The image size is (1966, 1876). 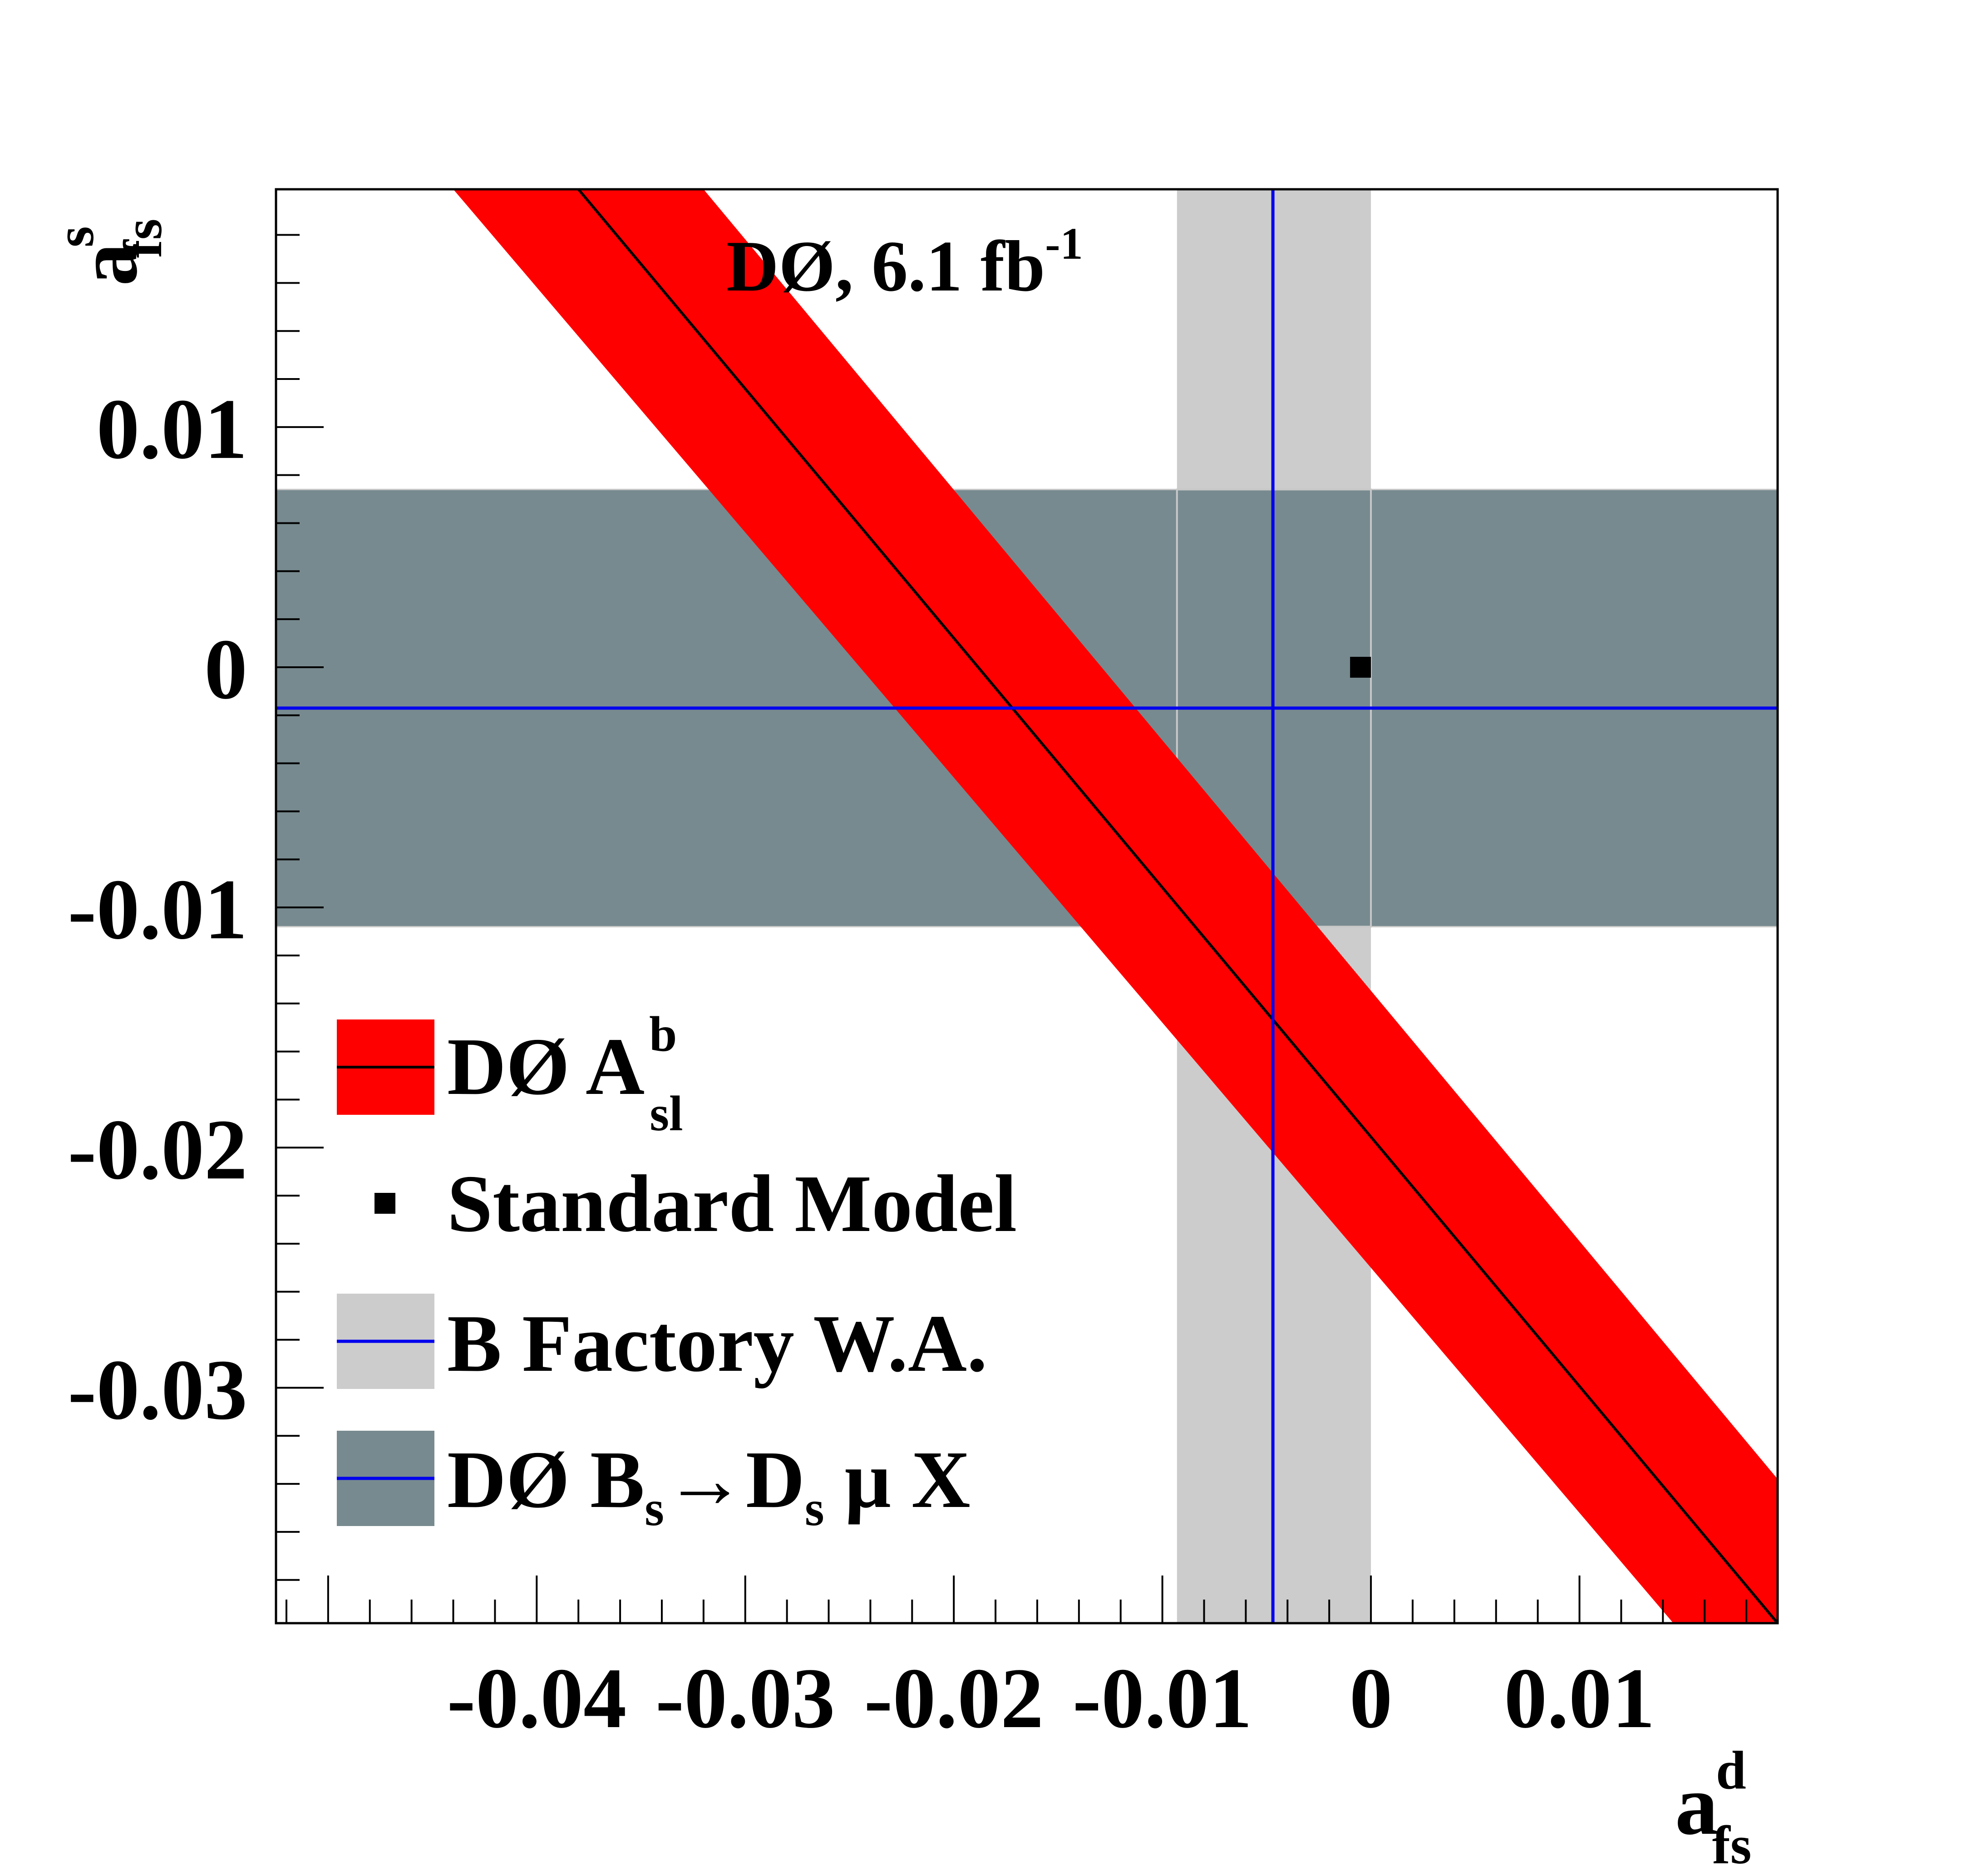 I want to click on legend-label-bsdsmux-b: →D, so click(x=734, y=1479).